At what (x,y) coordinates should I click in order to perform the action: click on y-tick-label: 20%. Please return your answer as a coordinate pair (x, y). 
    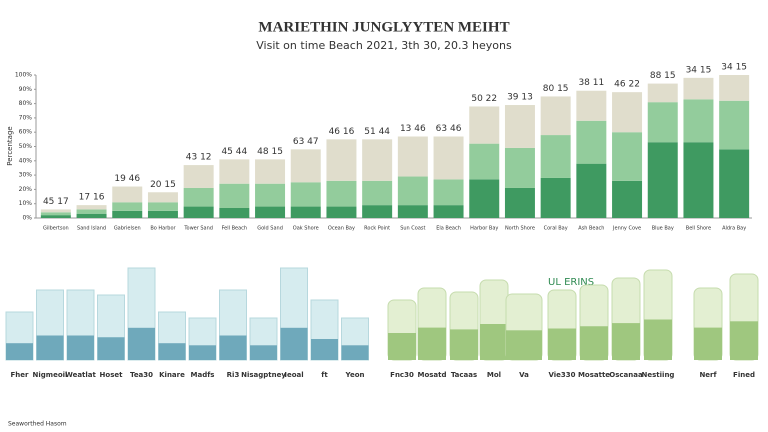
    Looking at the image, I should click on (26, 189).